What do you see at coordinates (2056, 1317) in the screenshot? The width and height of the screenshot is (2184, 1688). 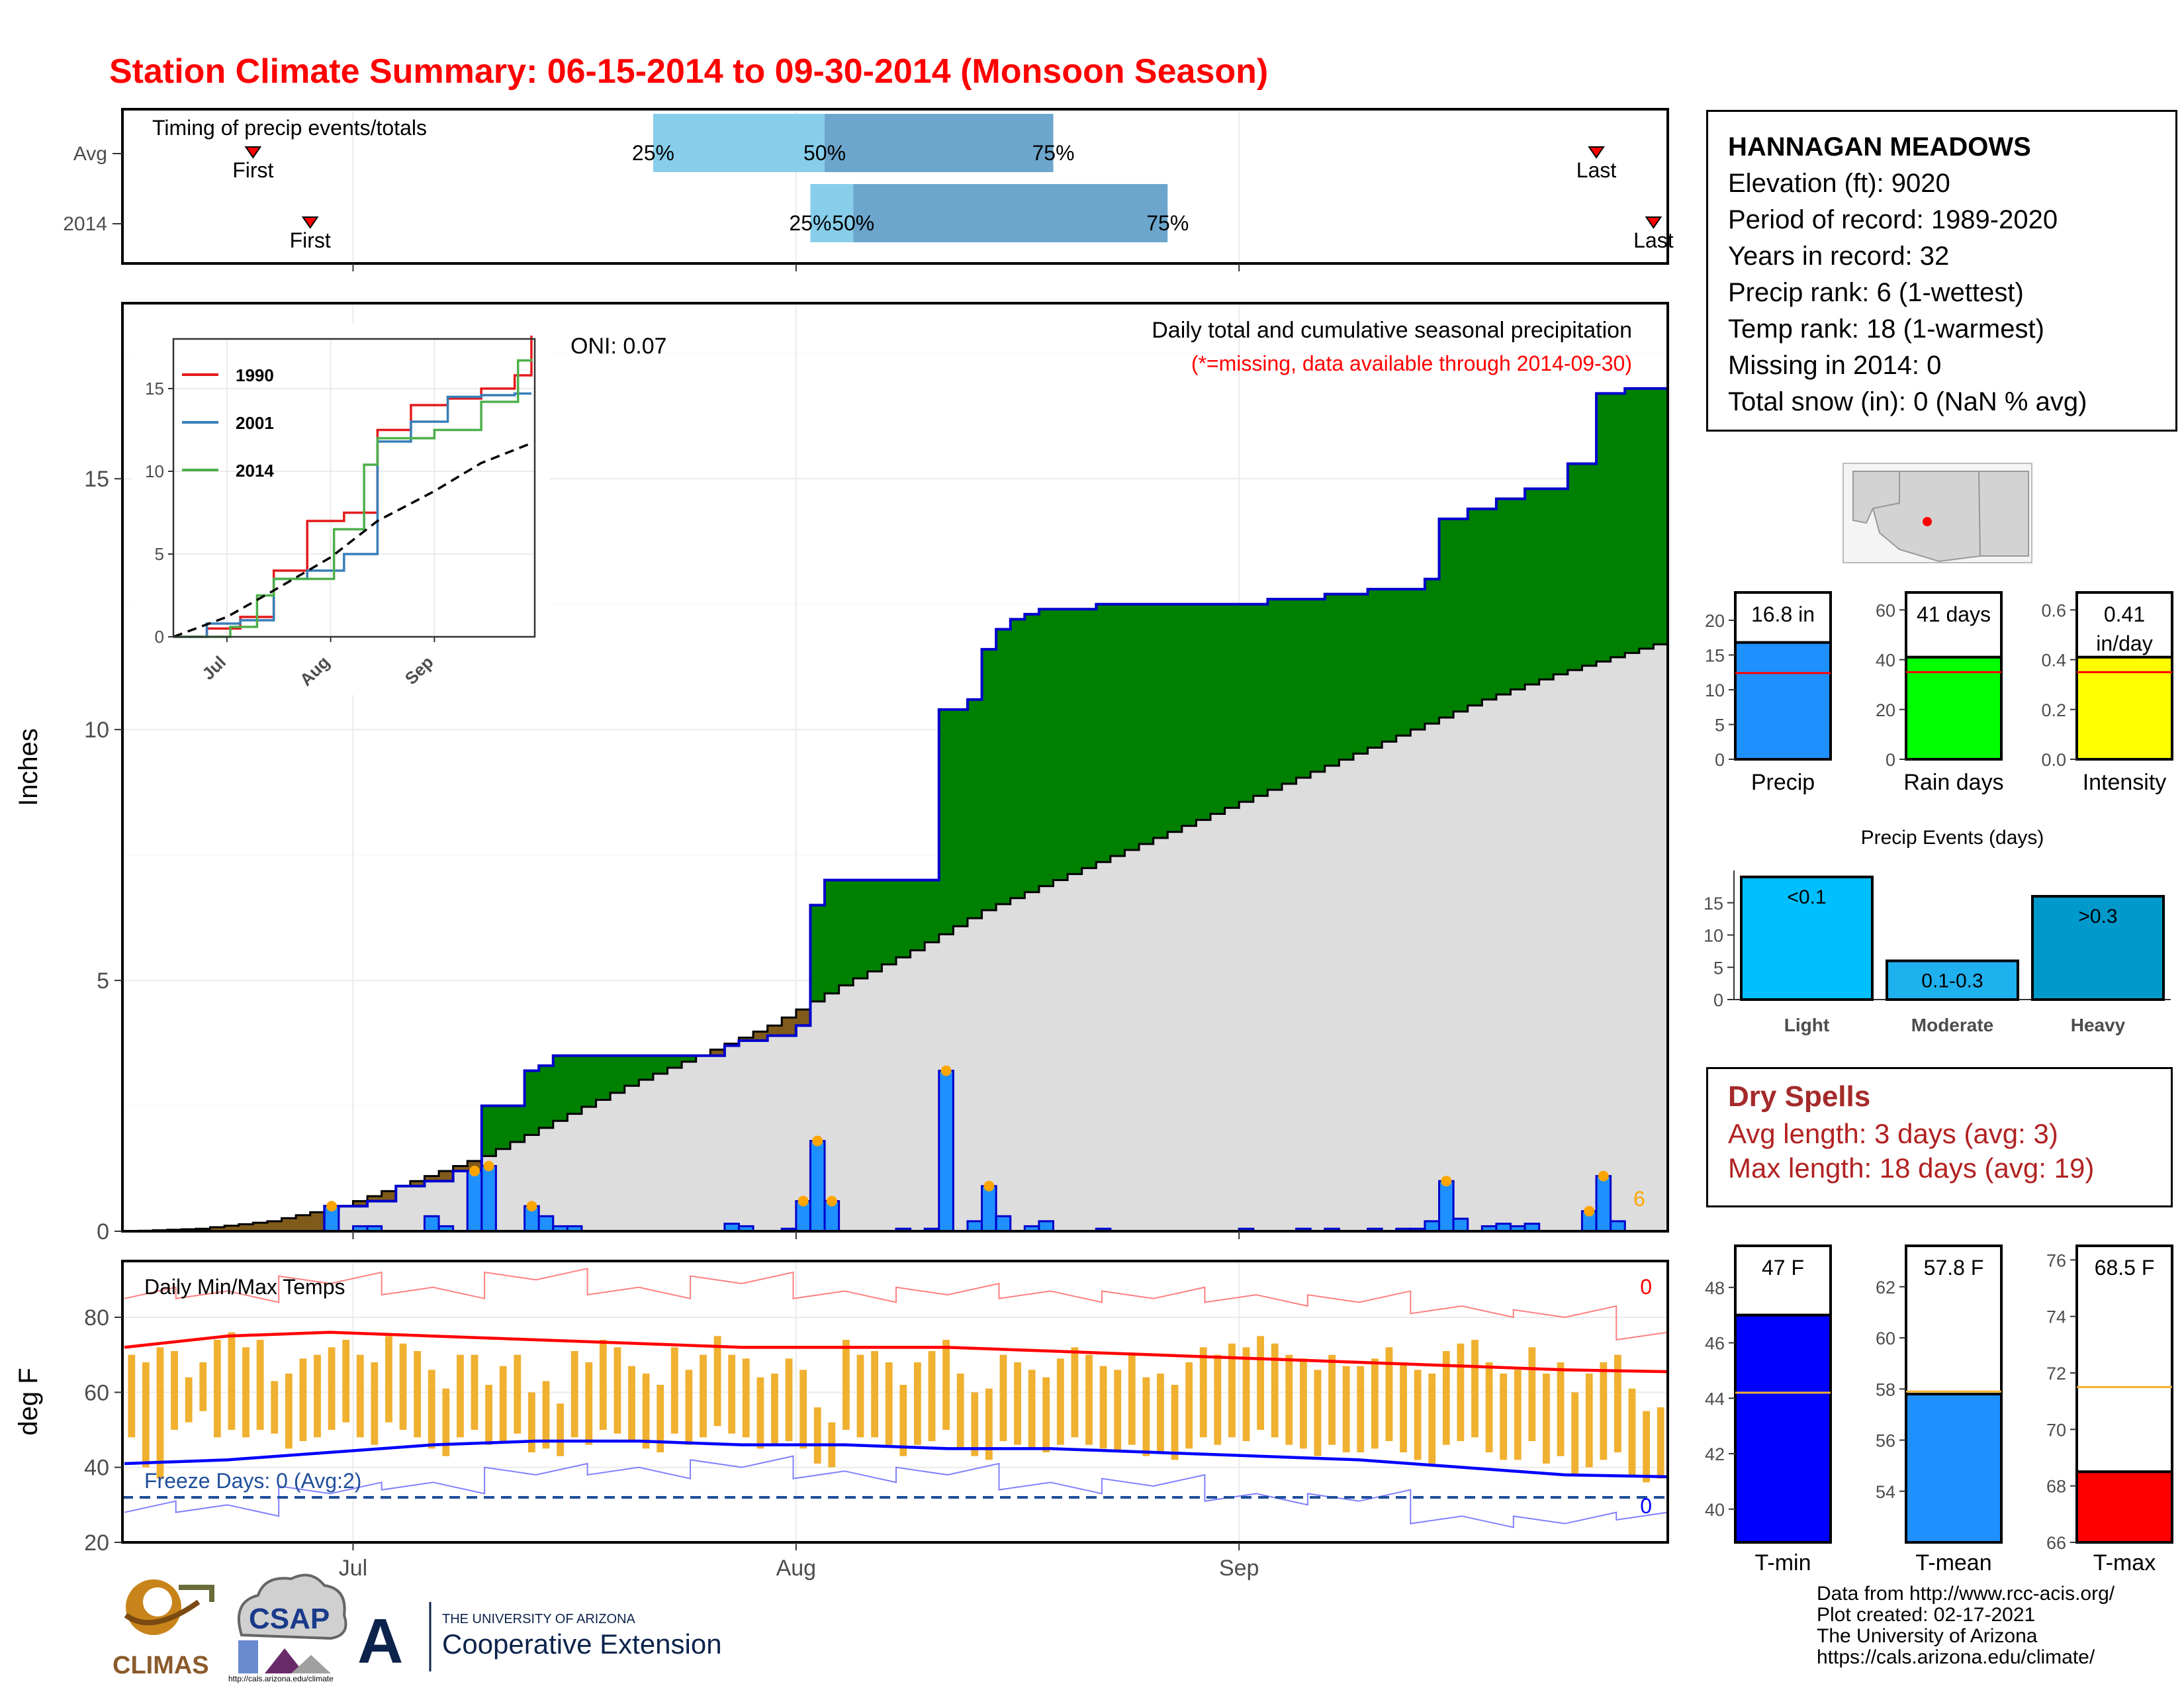 I see `mini-y-tick-label: 74` at bounding box center [2056, 1317].